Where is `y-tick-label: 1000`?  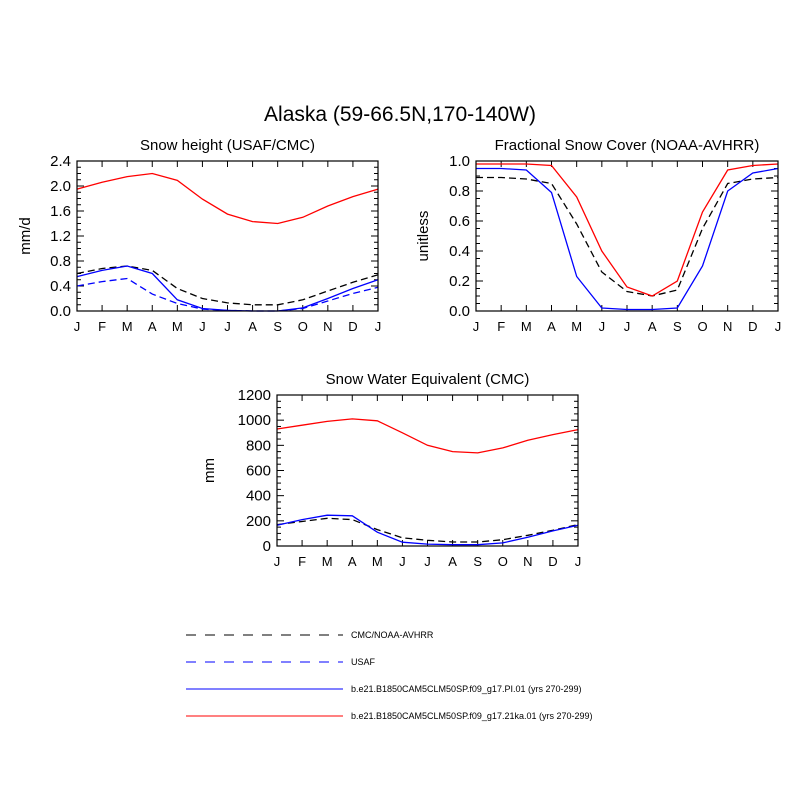
y-tick-label: 1000 is located at coordinates (254, 420).